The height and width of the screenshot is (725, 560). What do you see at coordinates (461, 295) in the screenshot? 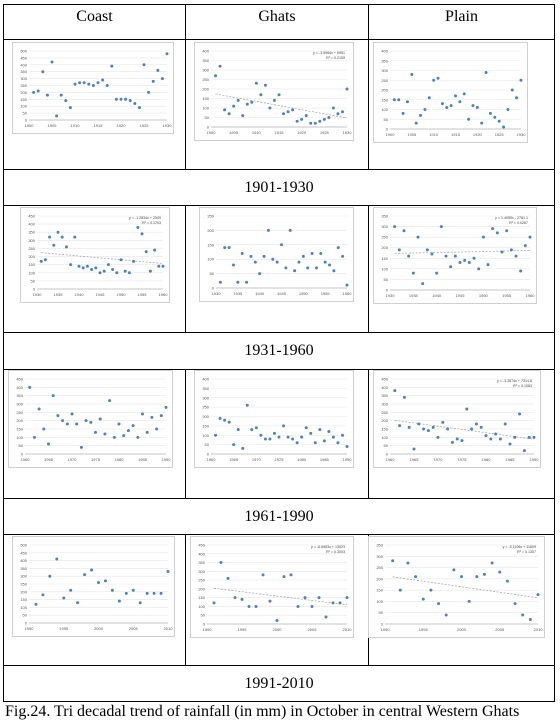
I see `x-tick-label: 1945` at bounding box center [461, 295].